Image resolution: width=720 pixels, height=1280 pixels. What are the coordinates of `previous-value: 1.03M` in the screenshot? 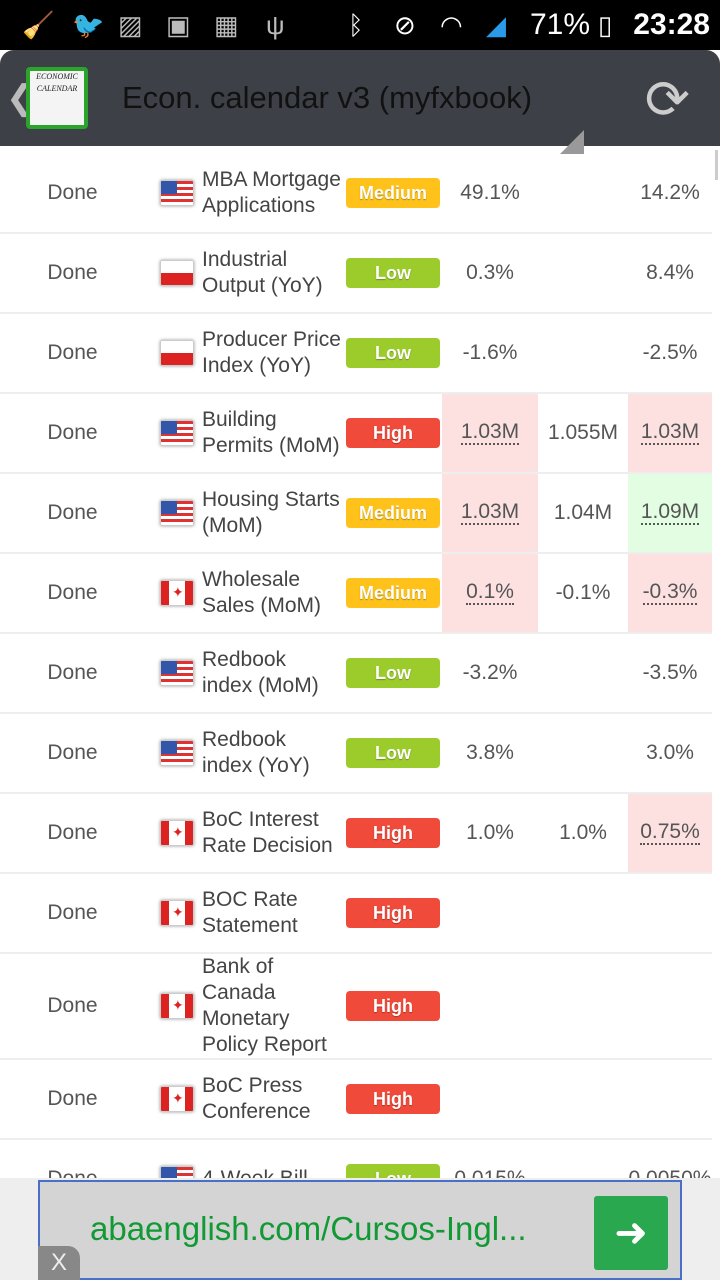 It's located at (670, 432).